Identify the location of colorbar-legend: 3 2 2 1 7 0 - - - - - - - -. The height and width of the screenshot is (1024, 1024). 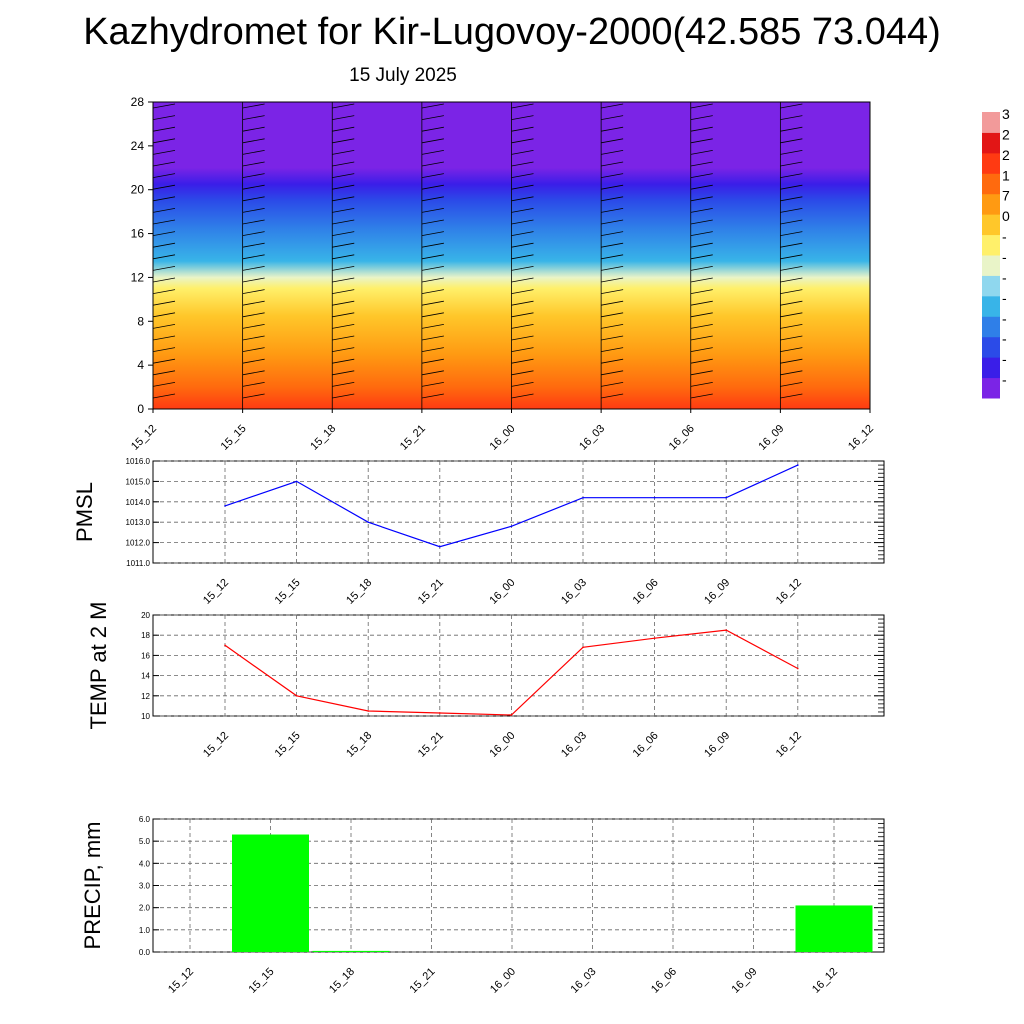
(996, 252).